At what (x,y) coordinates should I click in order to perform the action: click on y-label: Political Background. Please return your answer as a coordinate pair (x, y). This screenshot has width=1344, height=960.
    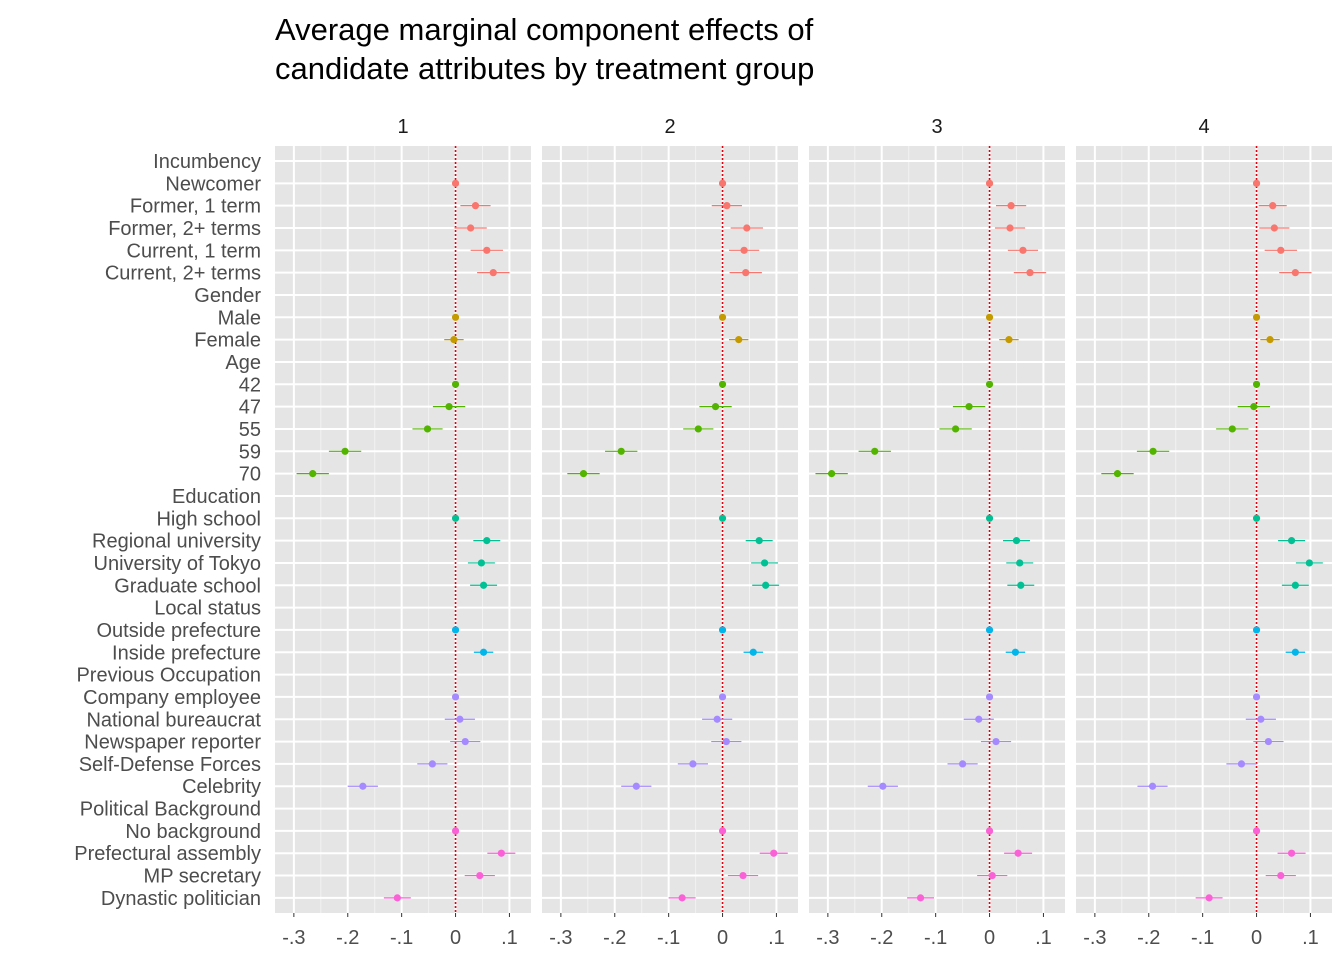
    Looking at the image, I should click on (170, 810).